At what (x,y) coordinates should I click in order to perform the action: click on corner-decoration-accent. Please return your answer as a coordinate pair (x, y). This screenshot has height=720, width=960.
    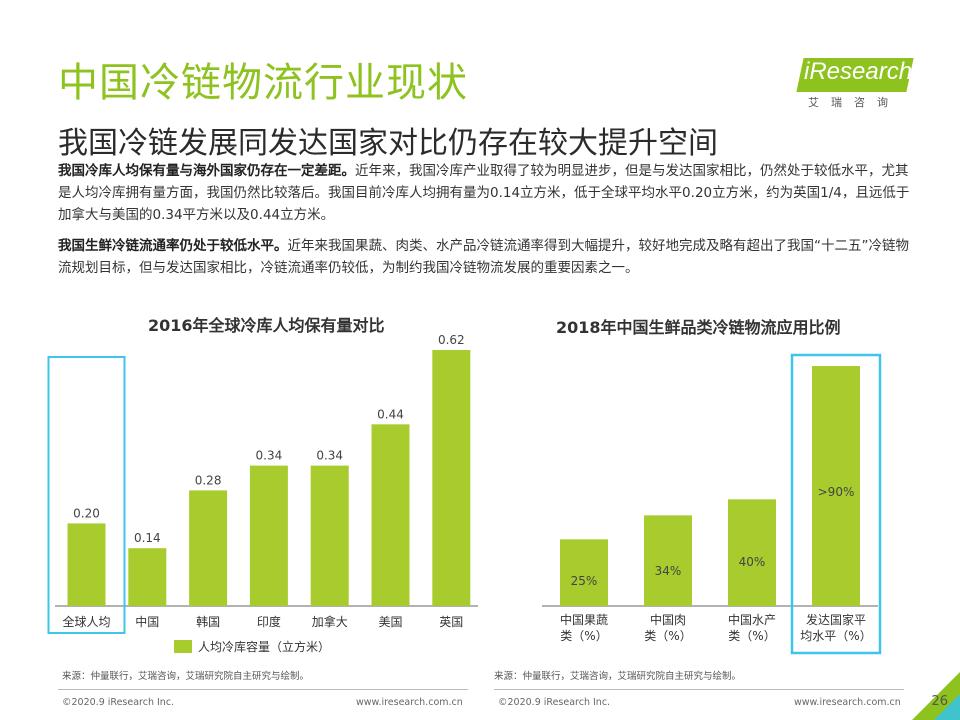
    Looking at the image, I should click on (947, 707).